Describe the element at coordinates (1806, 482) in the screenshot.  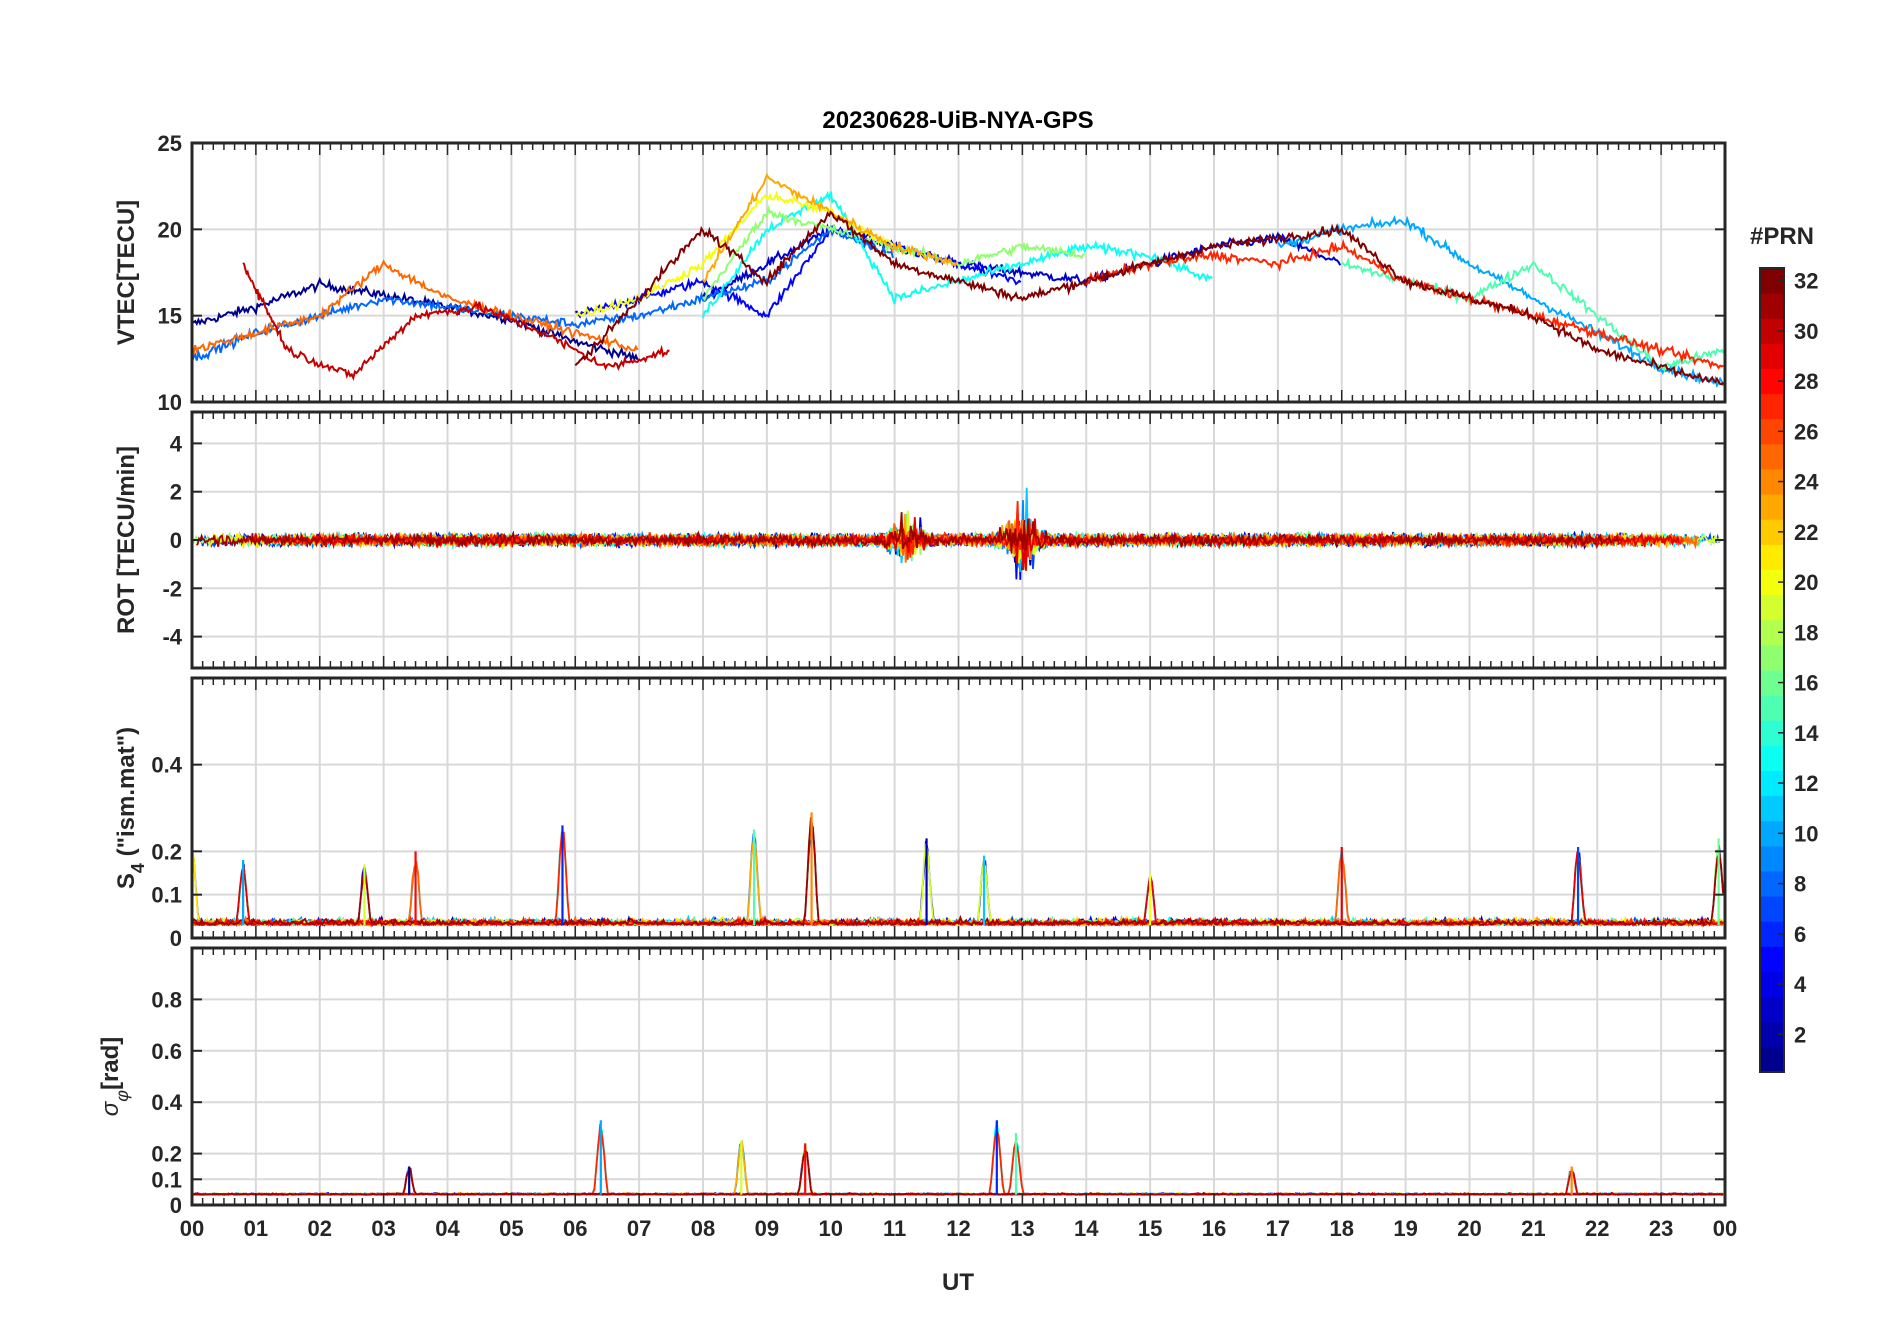
I see `colorbar-tick-label: 24` at that location.